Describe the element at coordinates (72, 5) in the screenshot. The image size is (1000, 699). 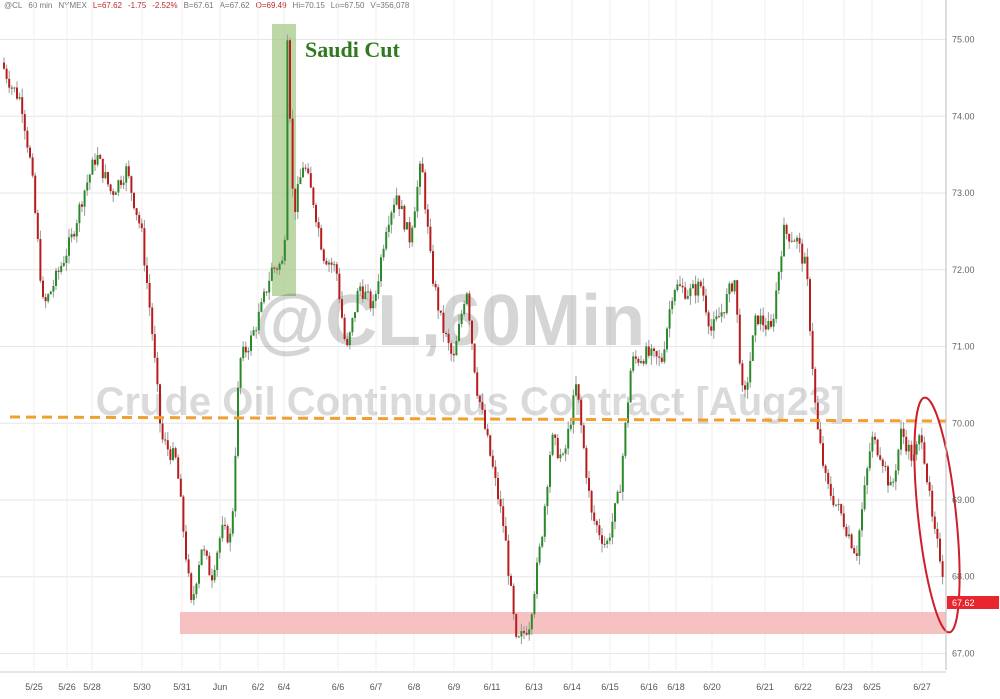
I see `header-exchange: NYMEX` at that location.